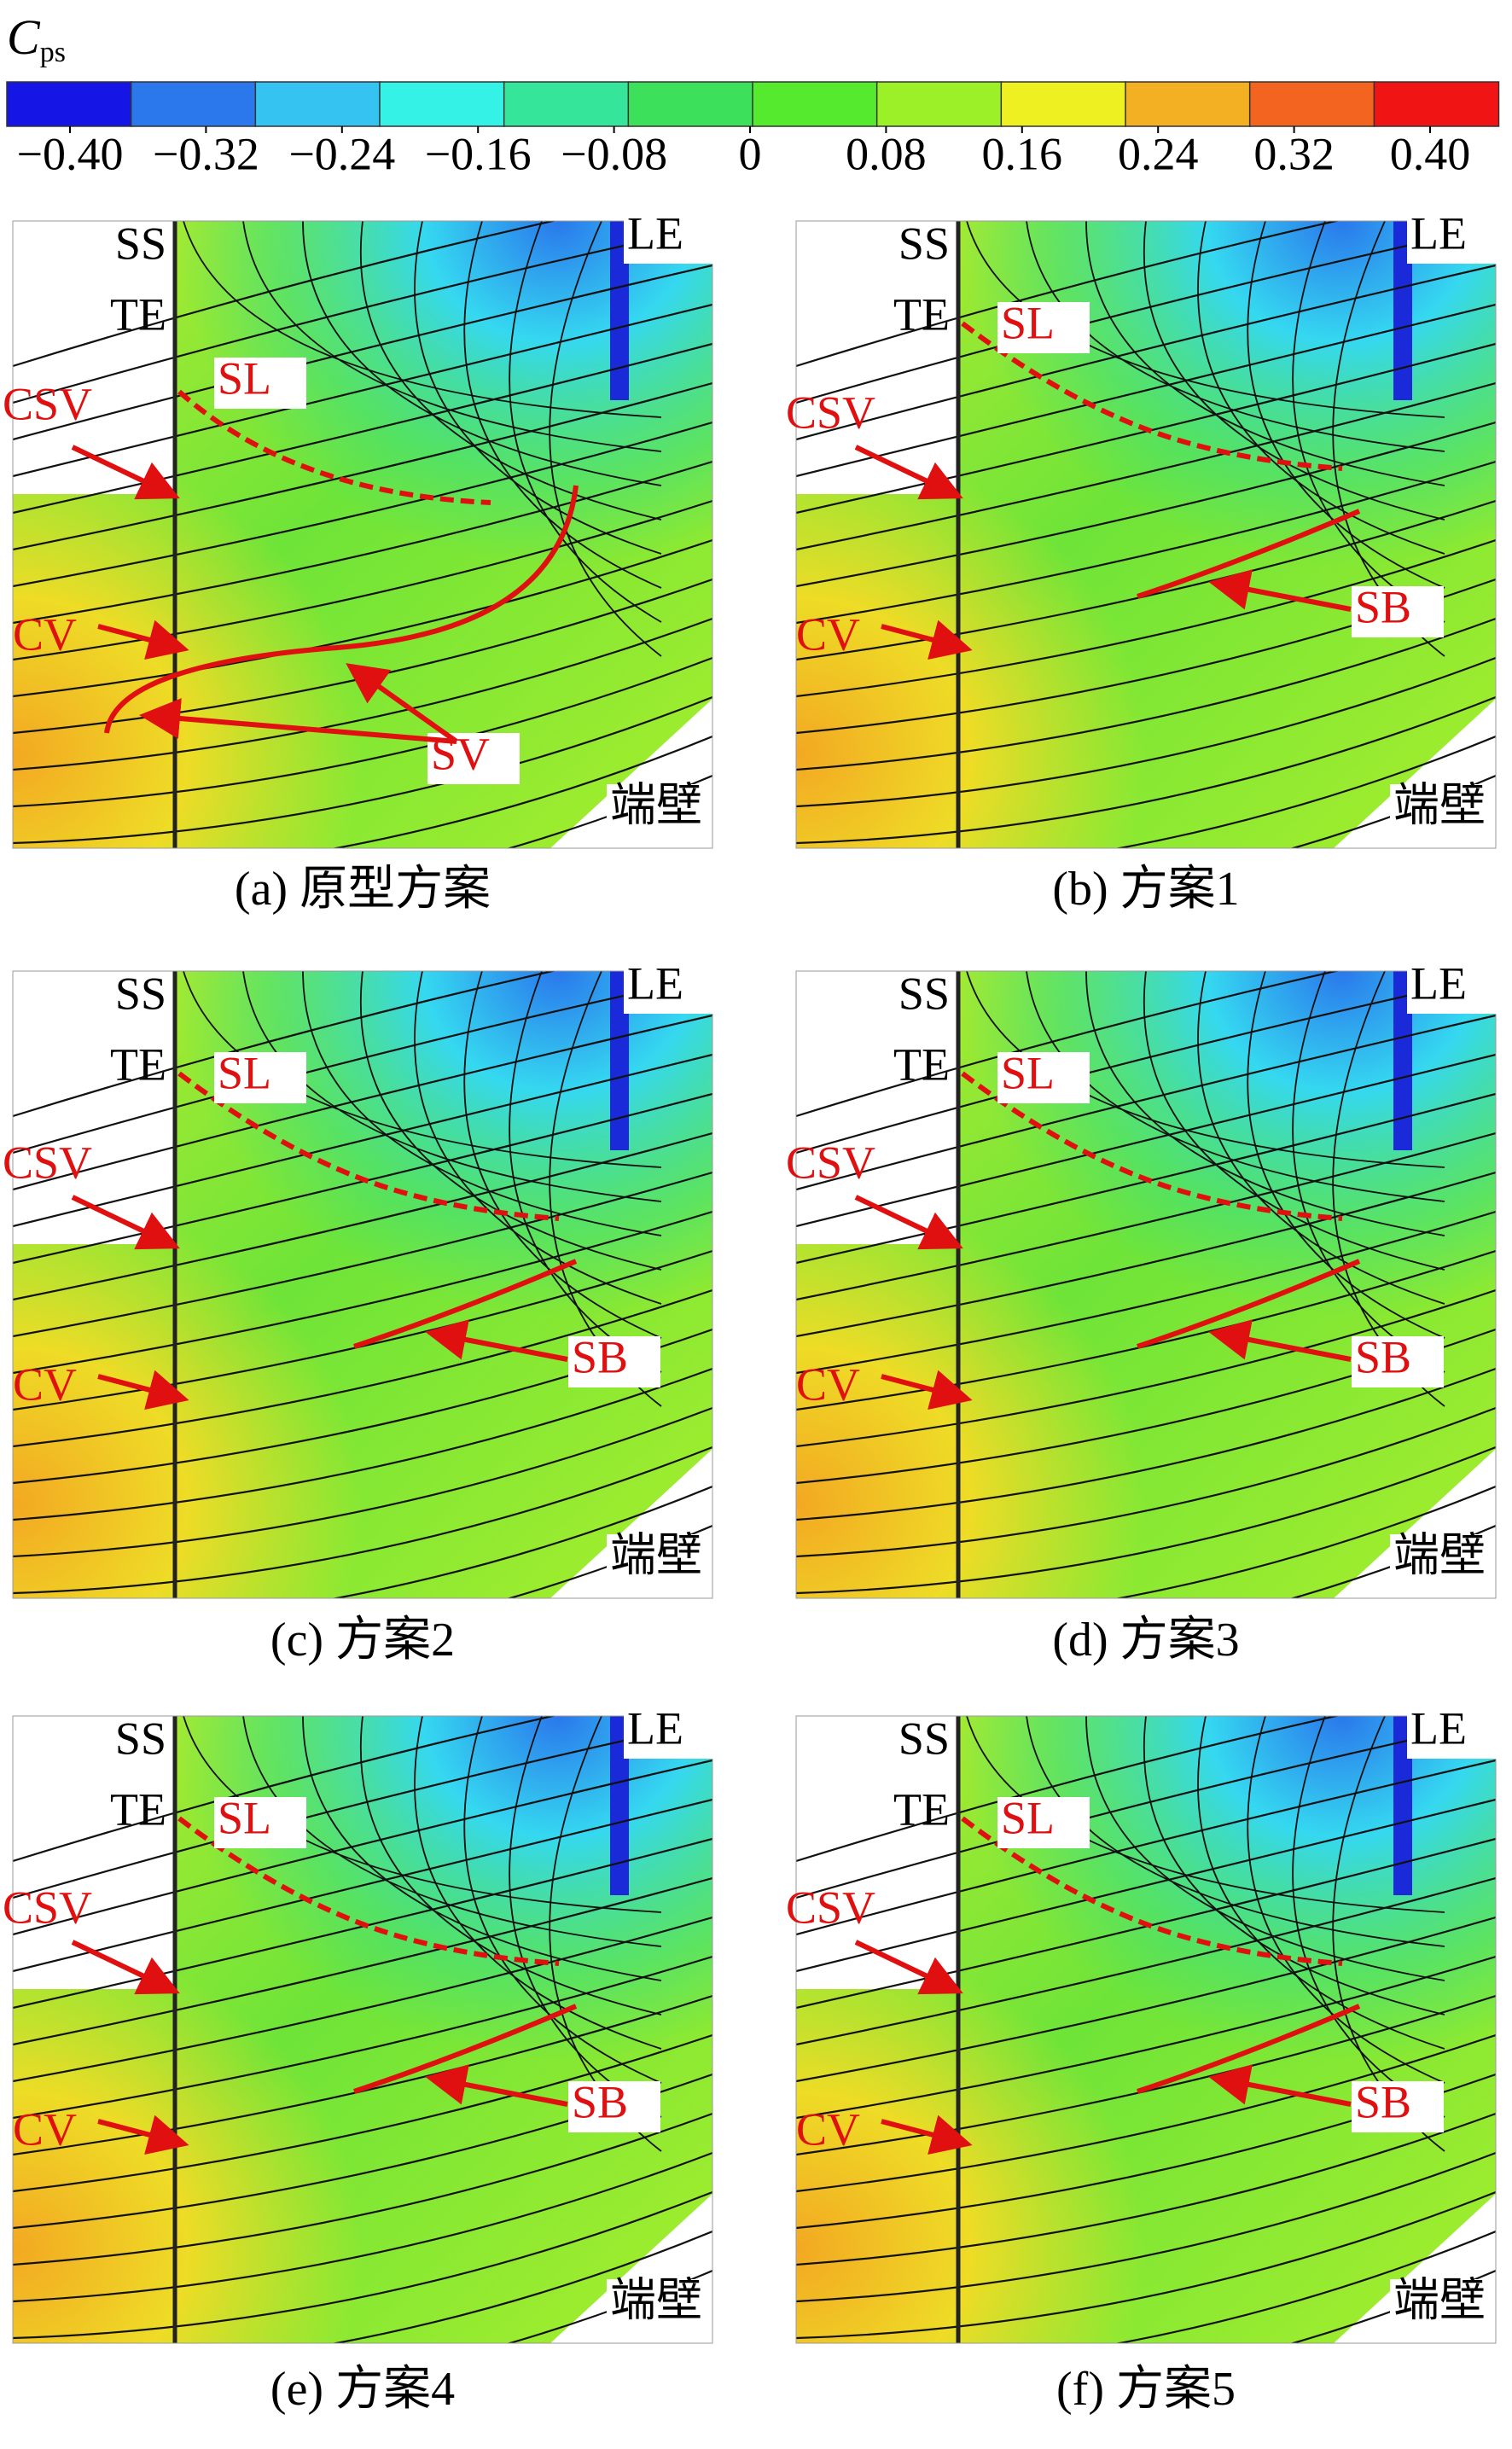 The width and height of the screenshot is (1512, 2449). Describe the element at coordinates (362, 2389) in the screenshot. I see `caption: (e) 方案4` at that location.